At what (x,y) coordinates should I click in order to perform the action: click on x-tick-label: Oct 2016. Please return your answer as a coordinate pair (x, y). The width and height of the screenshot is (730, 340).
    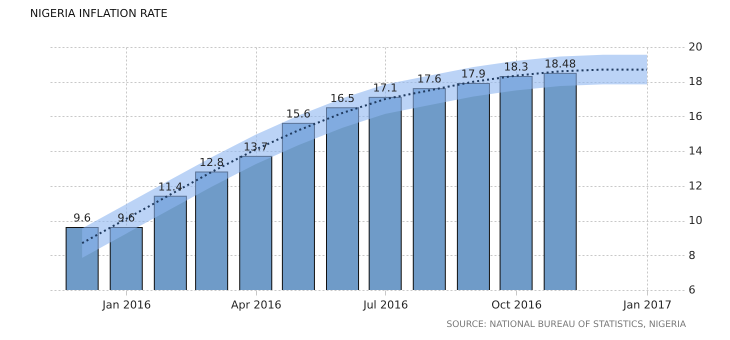
    Looking at the image, I should click on (516, 305).